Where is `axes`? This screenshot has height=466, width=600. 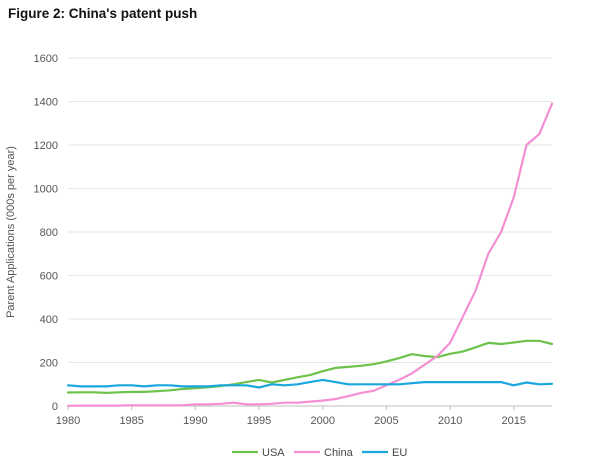 axes is located at coordinates (309, 407).